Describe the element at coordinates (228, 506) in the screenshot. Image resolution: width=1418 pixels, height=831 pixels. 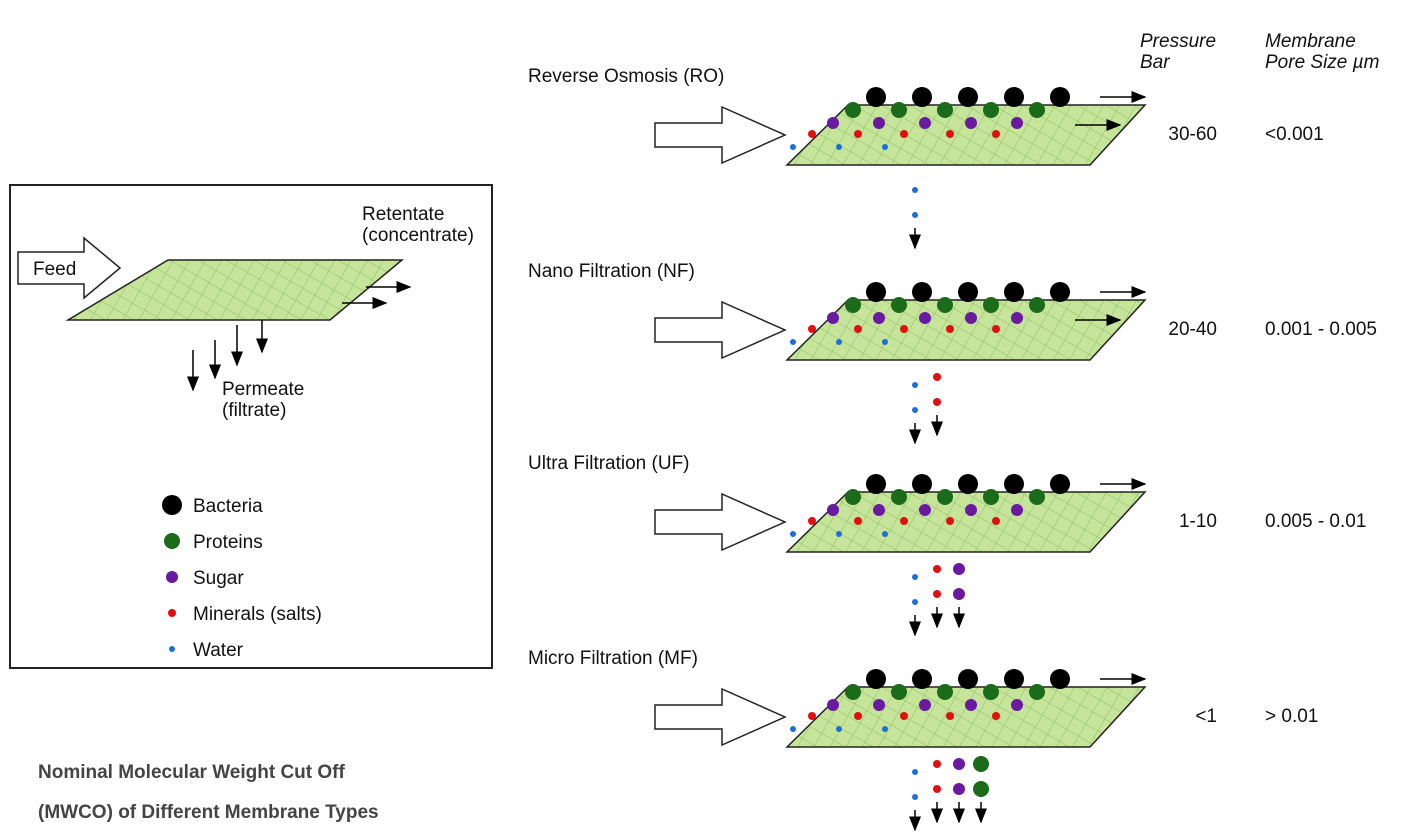
I see `legend-label: Bacteria` at that location.